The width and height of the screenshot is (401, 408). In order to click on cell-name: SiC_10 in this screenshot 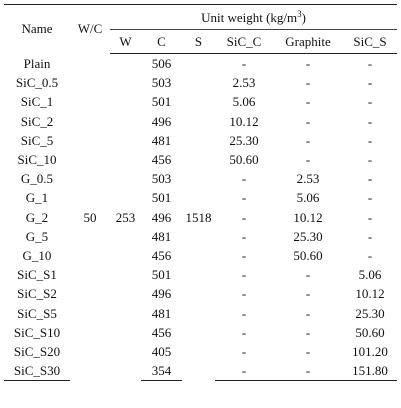, I will do `click(37, 160)`.